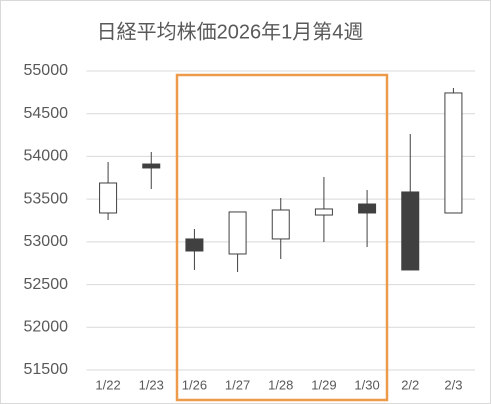 This screenshot has height=404, width=491. Describe the element at coordinates (107, 384) in the screenshot. I see `x-tick-label: 1/22` at that location.